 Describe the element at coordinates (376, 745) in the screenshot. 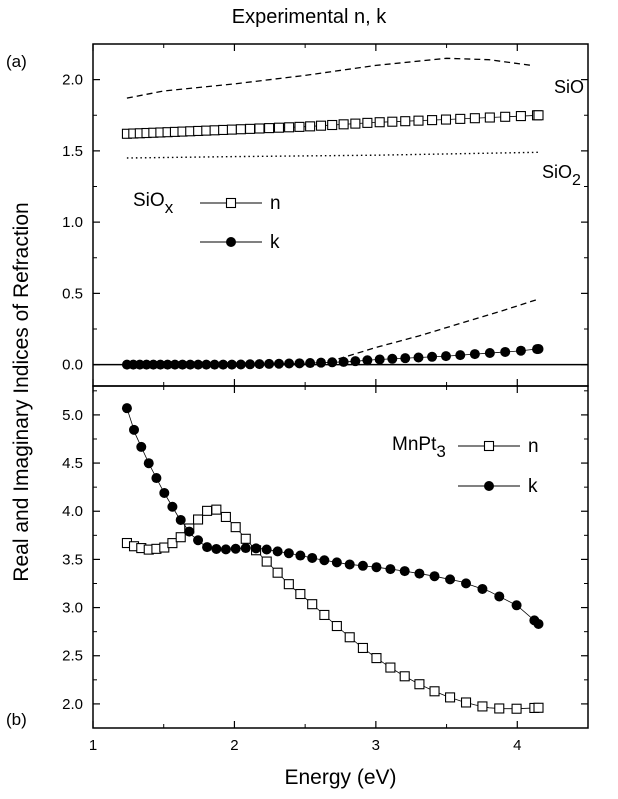

I see `x-tick-label: 3` at that location.